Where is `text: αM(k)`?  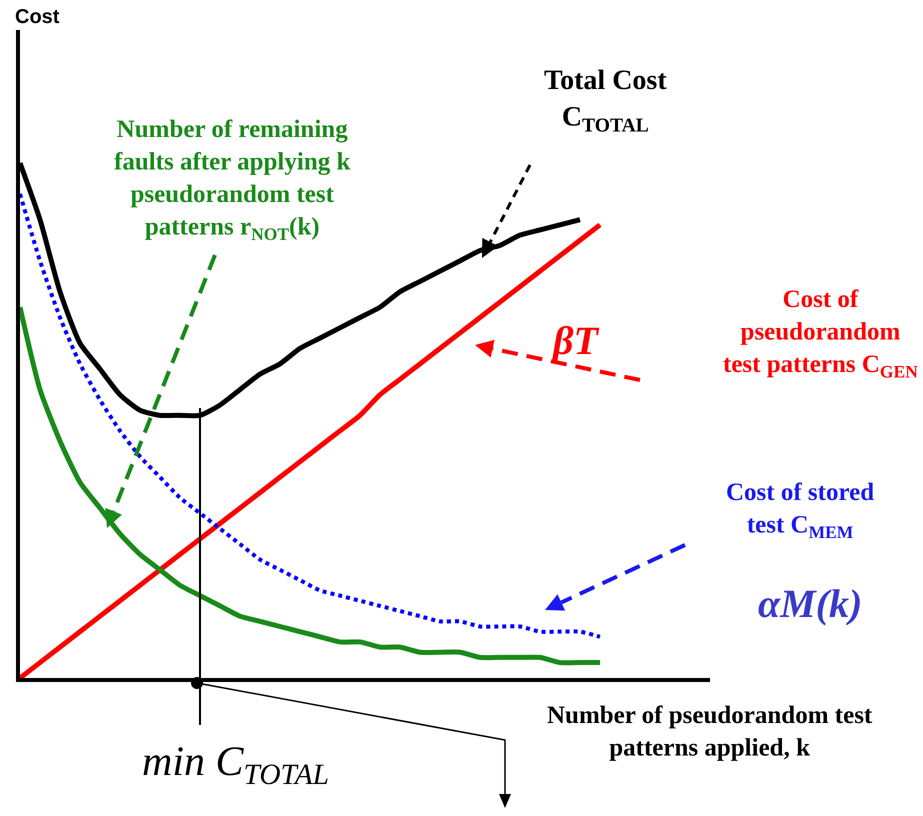 text: αM(k) is located at coordinates (810, 603).